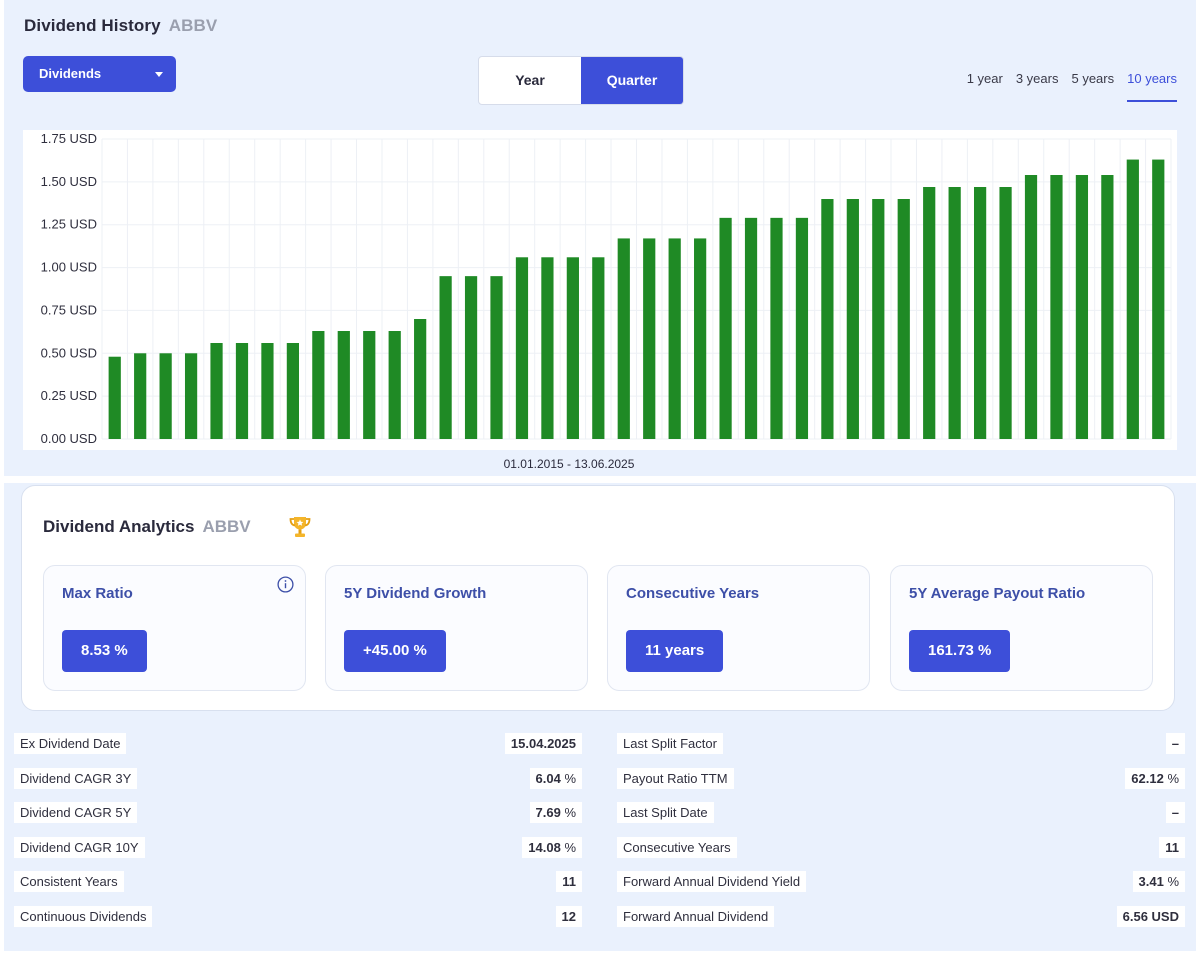 The image size is (1200, 954). I want to click on range-5-years: 5 years, so click(1093, 78).